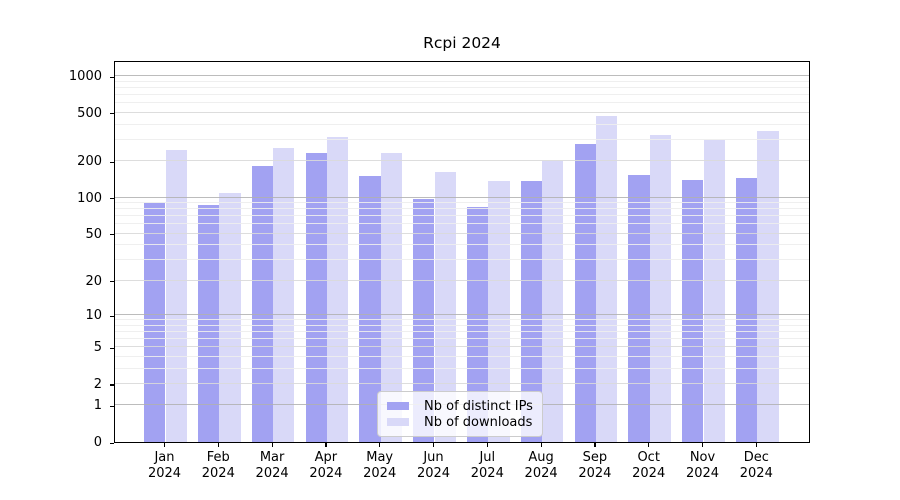  What do you see at coordinates (756, 457) in the screenshot?
I see `x-tick-month-dec: Dec` at bounding box center [756, 457].